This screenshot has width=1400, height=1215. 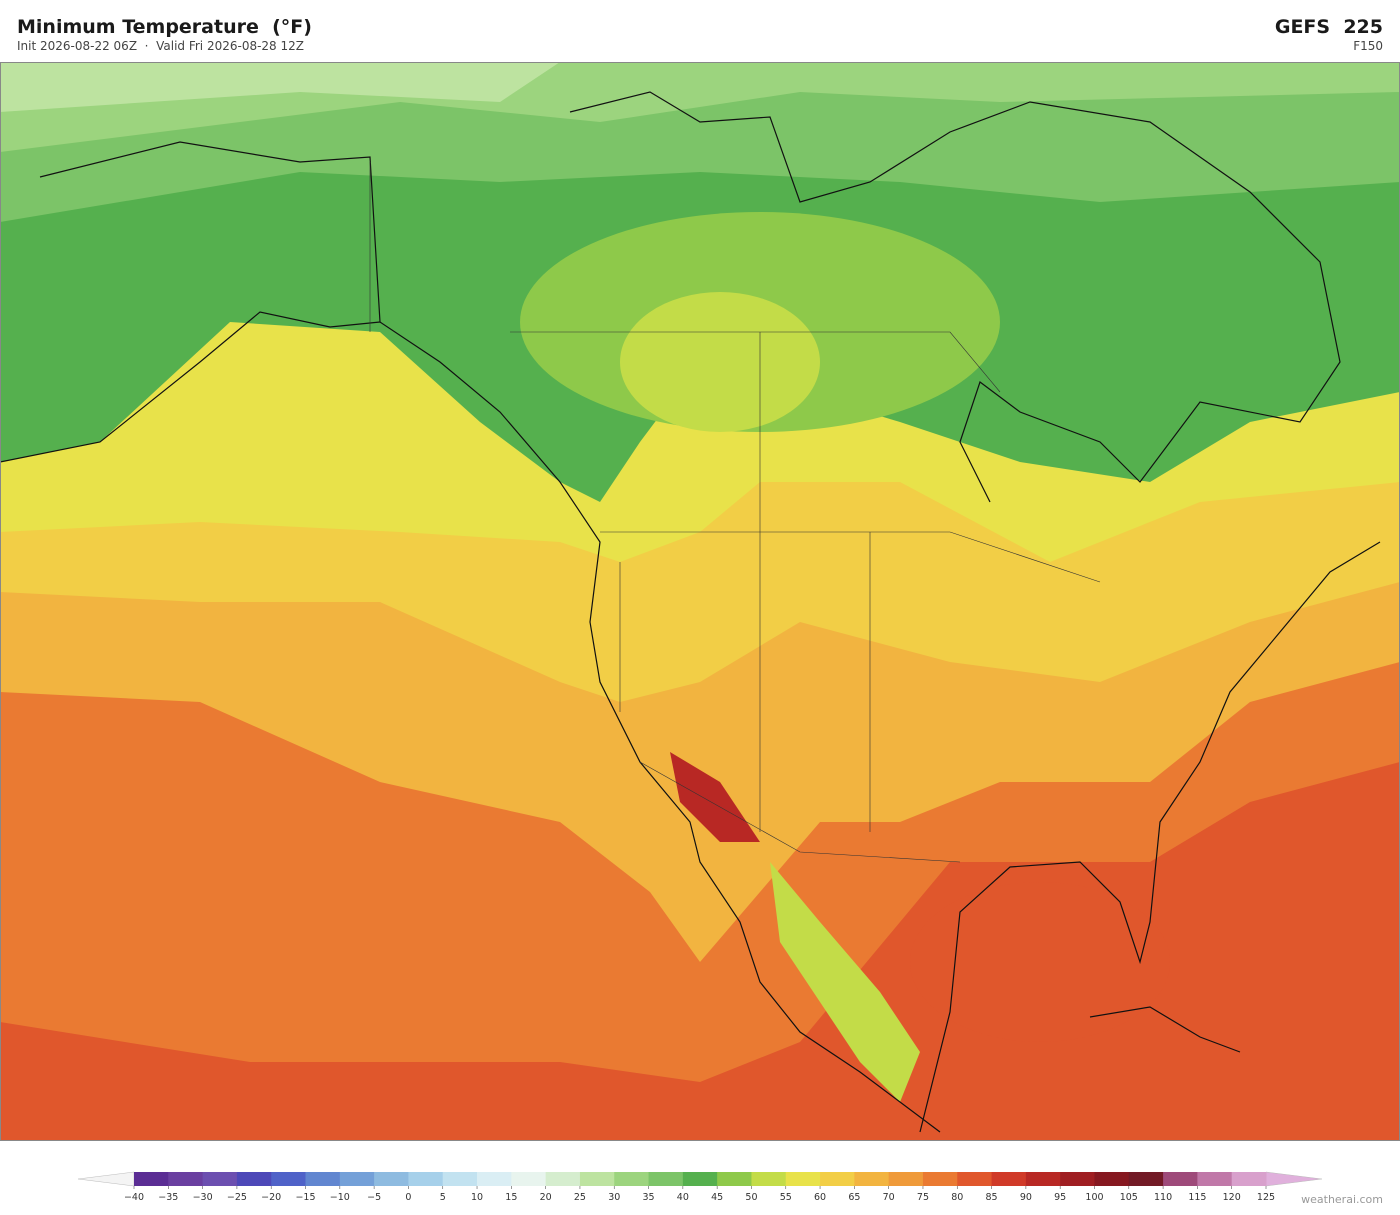 I want to click on map-title: Minimum Temperature (°F), so click(x=164, y=27).